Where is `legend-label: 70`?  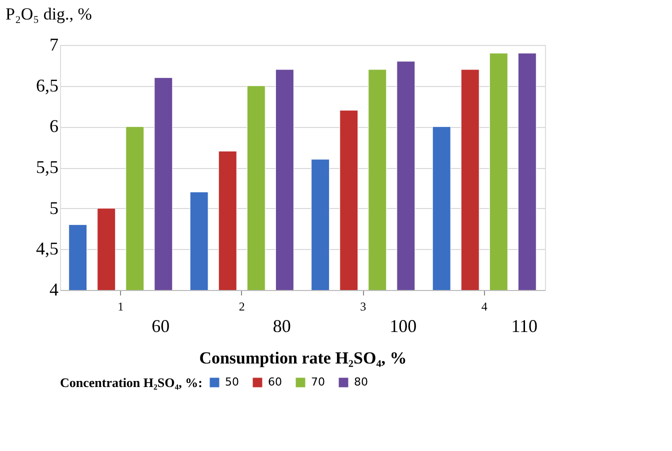
legend-label: 70 is located at coordinates (318, 382).